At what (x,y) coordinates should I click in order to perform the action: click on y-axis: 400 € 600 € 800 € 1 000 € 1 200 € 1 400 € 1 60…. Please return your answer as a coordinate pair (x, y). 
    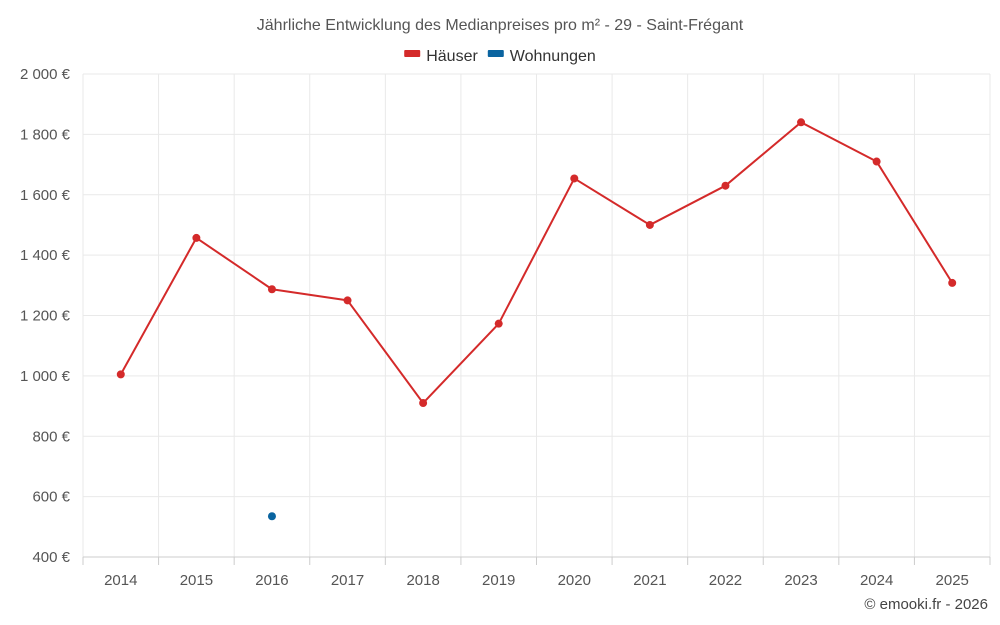
    Looking at the image, I should click on (45, 316).